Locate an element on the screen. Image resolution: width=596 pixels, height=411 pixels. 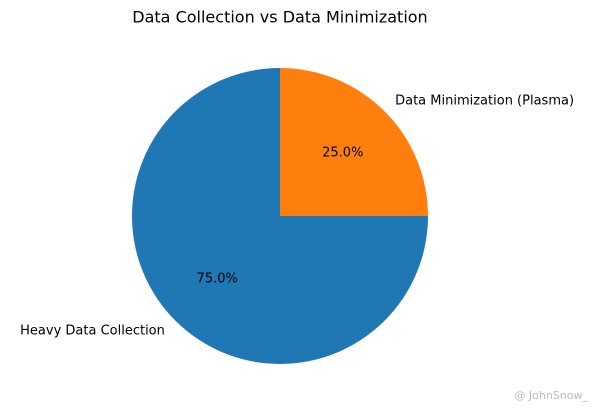
slice-label: Heavy Data Collection is located at coordinates (92, 331).